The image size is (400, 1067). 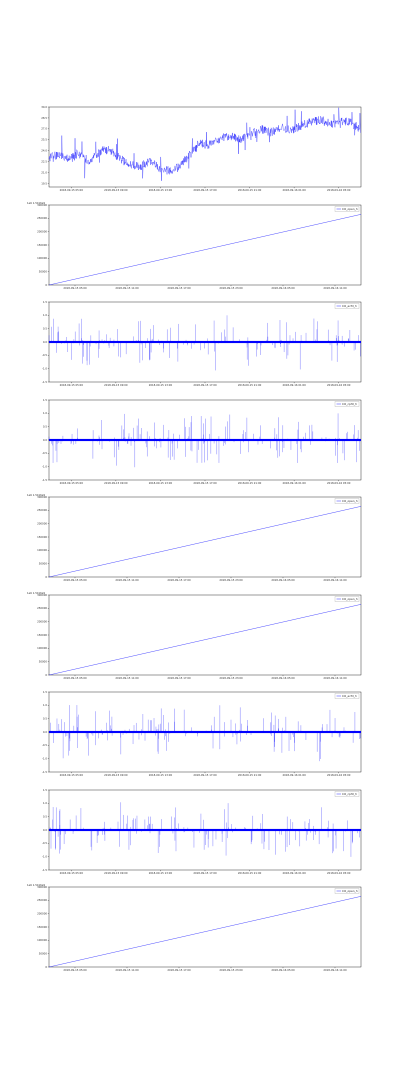 What do you see at coordinates (44, 151) in the screenshot?
I see `y-tick-label: 24.0` at bounding box center [44, 151].